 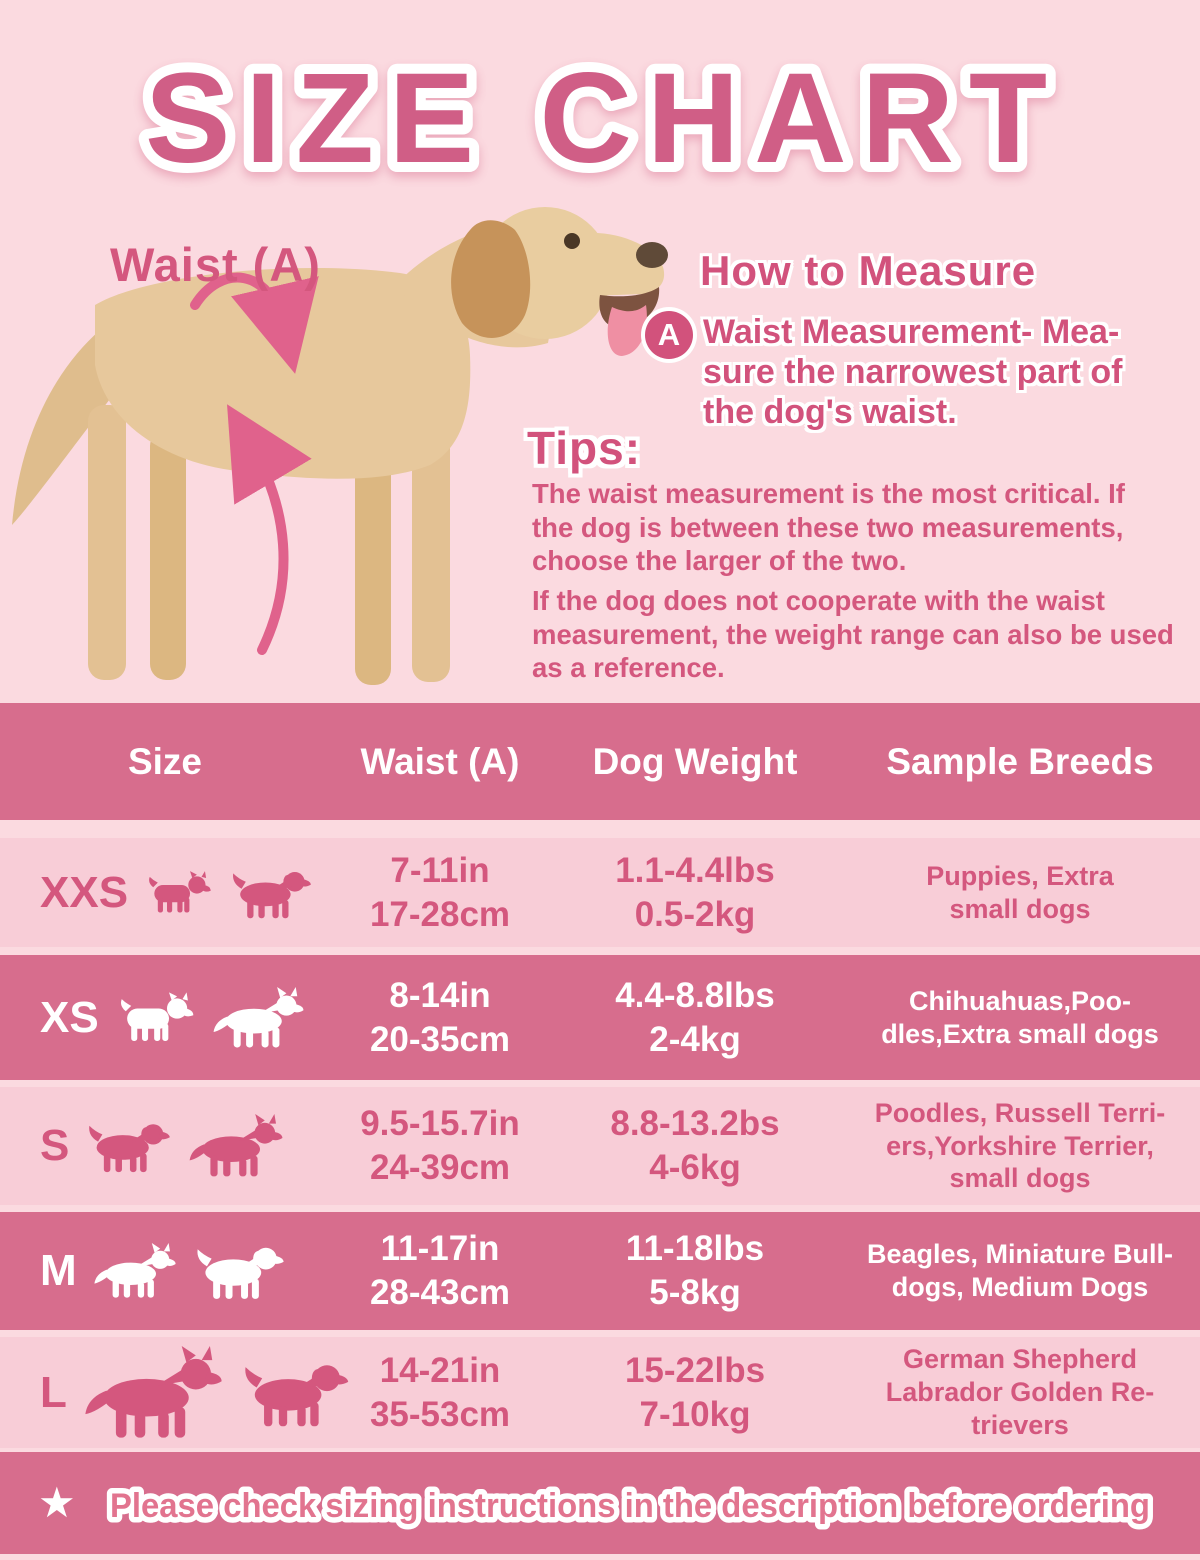 I want to click on col-header-size: Size, so click(x=165, y=761).